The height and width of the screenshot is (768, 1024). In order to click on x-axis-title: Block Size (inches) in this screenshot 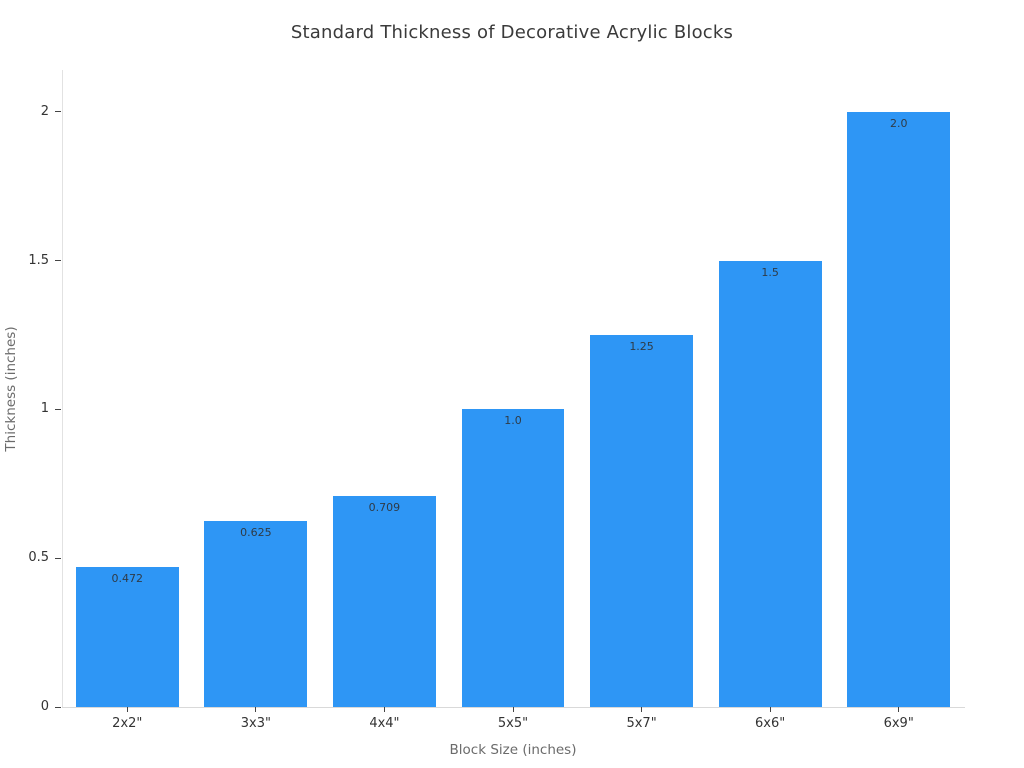, I will do `click(513, 750)`.